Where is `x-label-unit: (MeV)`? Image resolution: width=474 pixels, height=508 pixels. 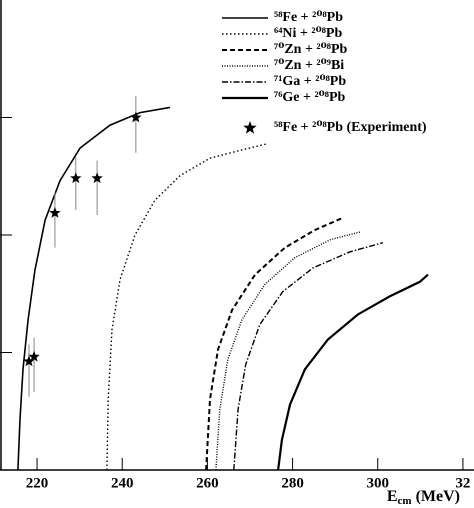 x-label-unit: (MeV) is located at coordinates (436, 496).